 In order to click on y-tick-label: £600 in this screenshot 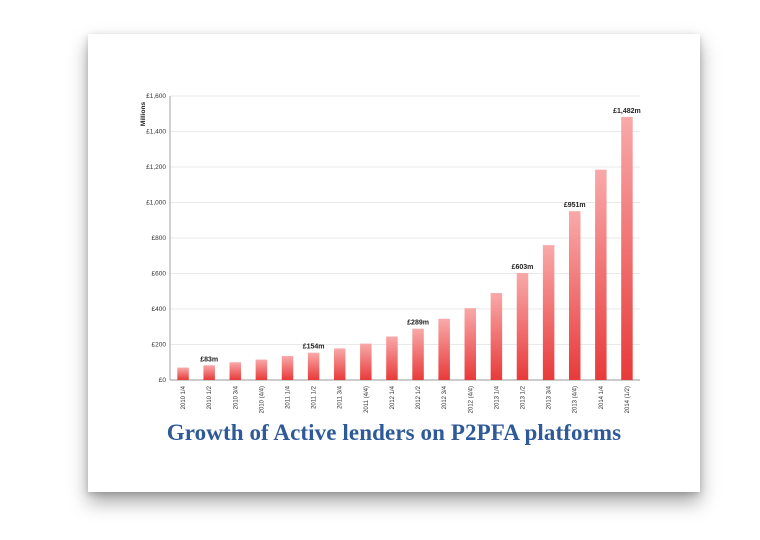, I will do `click(159, 274)`.